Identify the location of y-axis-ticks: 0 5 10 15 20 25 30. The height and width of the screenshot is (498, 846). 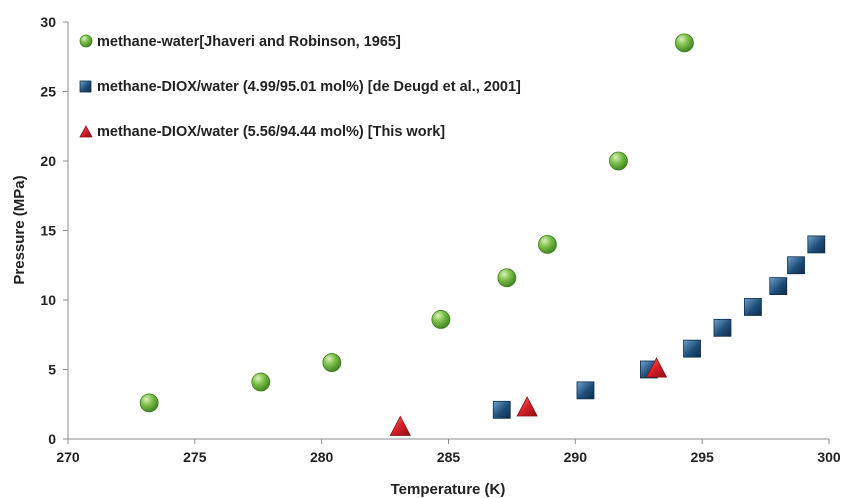
(54, 230).